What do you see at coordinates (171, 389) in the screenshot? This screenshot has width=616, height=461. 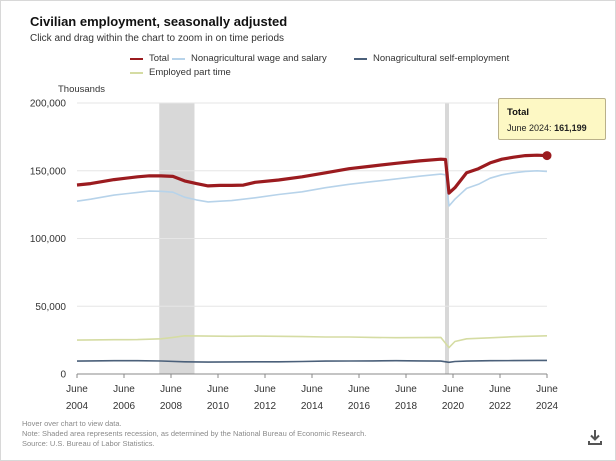 I see `x-tick-label-month-2: June` at bounding box center [171, 389].